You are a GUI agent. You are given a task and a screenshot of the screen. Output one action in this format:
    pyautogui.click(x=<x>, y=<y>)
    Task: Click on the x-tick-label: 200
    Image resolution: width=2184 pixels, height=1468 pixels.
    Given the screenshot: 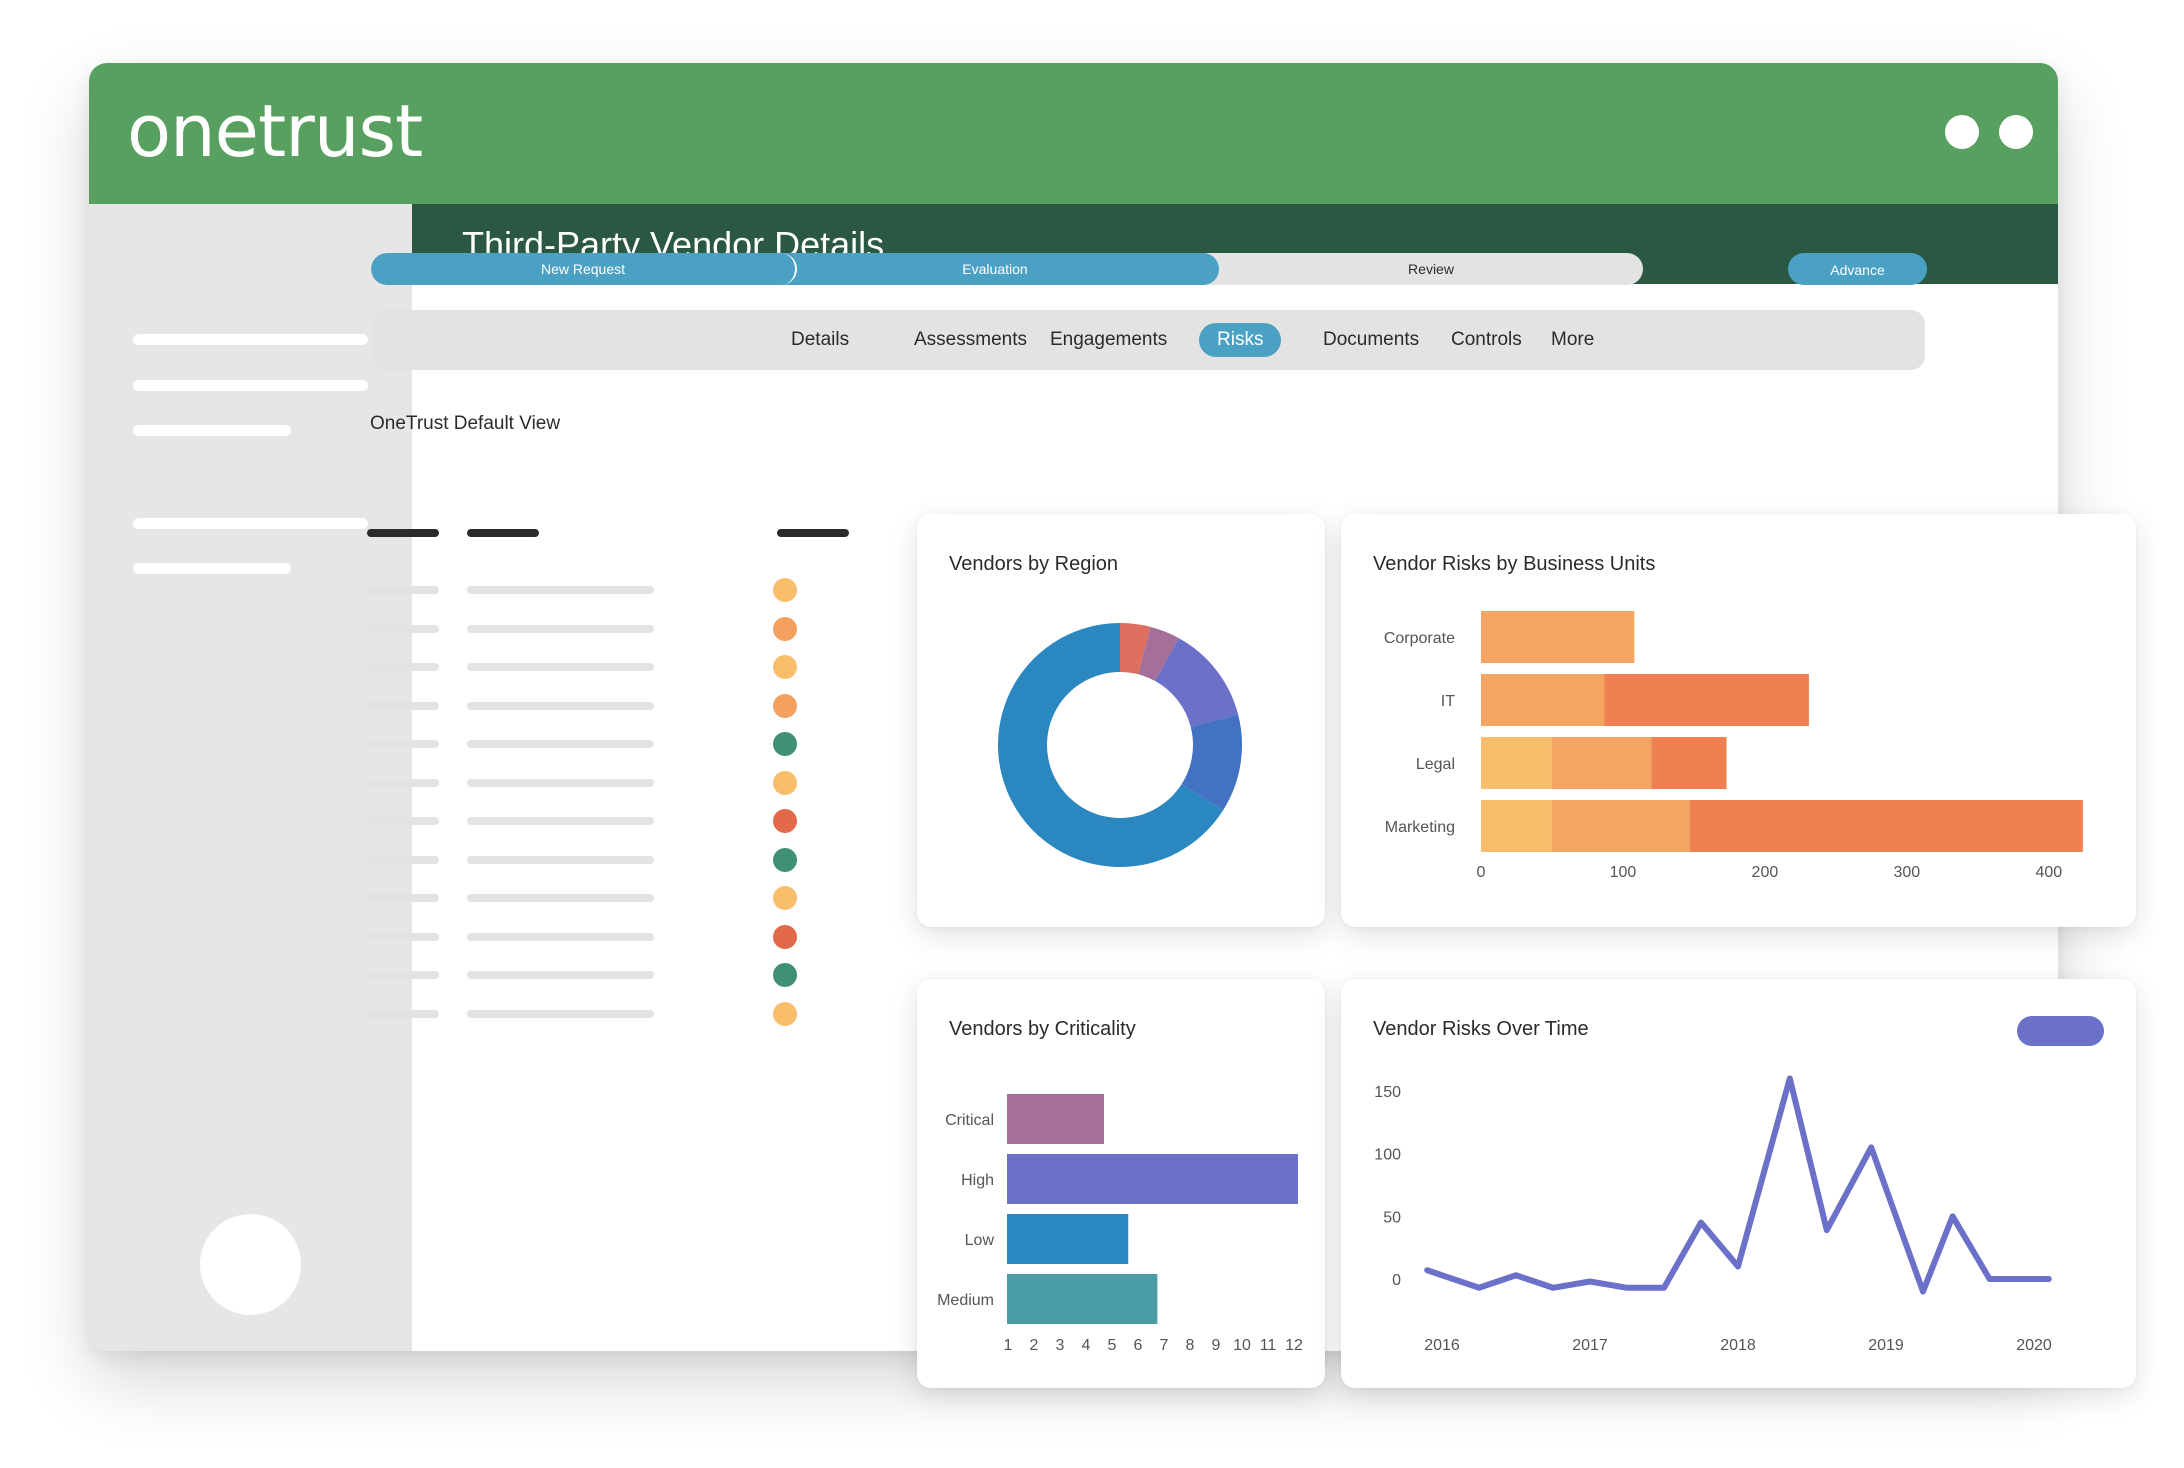 What is the action you would take?
    pyautogui.click(x=1765, y=872)
    